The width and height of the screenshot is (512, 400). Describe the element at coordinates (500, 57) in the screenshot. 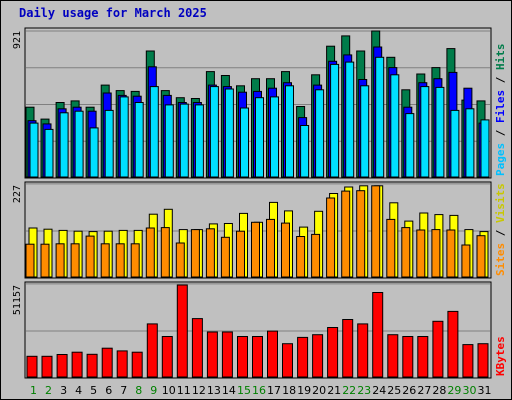

I see `legend-segment: Hits` at that location.